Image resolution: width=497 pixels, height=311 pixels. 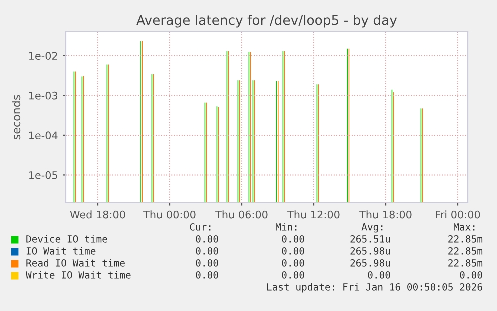 What do you see at coordinates (61, 251) in the screenshot?
I see `legend-label: IO Wait time` at bounding box center [61, 251].